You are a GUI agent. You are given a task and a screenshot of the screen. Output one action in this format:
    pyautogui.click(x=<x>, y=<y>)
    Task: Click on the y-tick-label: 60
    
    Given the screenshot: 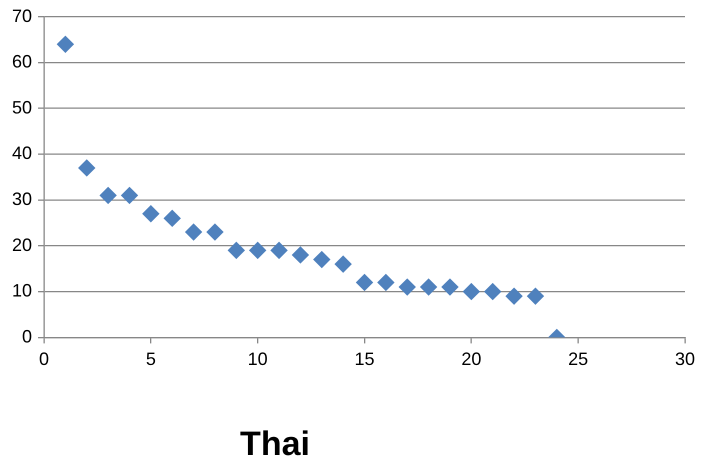 What is the action you would take?
    pyautogui.click(x=22, y=62)
    